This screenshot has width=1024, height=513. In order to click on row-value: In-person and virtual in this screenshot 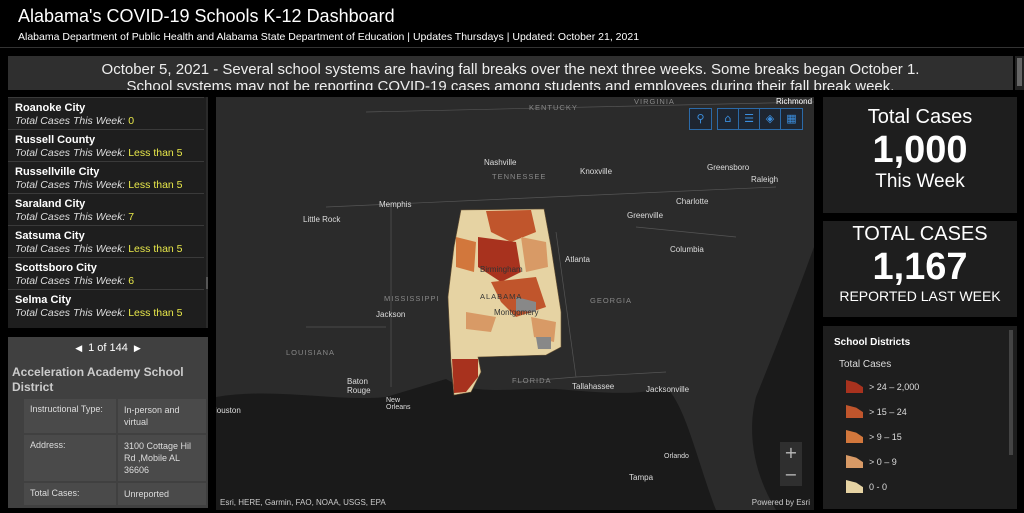, I will do `click(161, 416)`.